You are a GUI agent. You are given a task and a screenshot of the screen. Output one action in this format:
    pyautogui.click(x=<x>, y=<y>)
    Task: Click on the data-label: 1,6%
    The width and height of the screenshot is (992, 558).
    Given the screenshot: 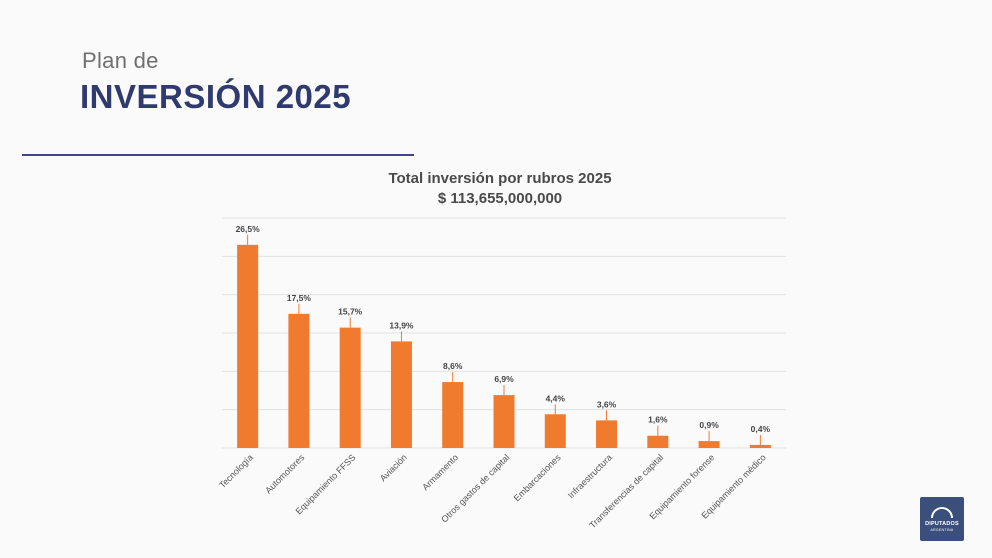 What is the action you would take?
    pyautogui.click(x=658, y=420)
    